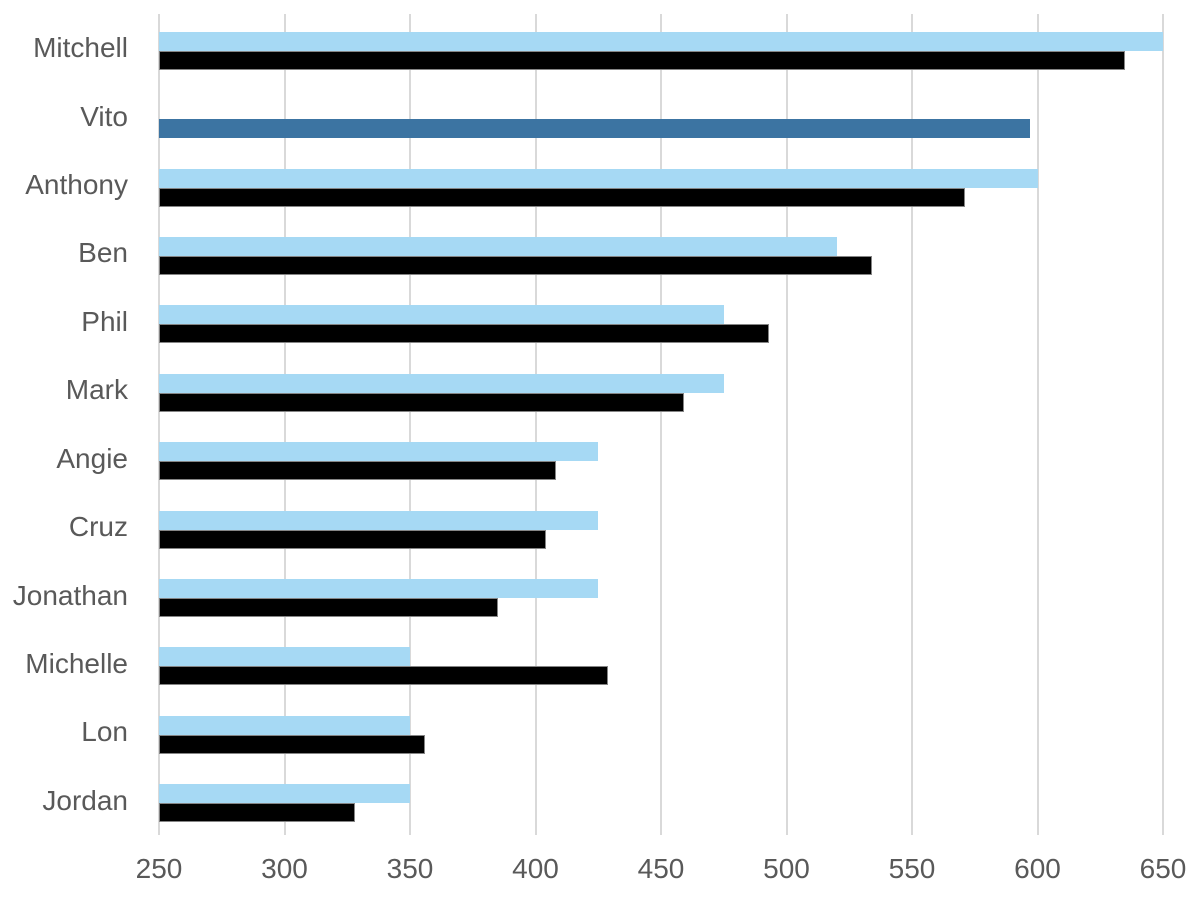 The image size is (1200, 909). What do you see at coordinates (292, 744) in the screenshot?
I see `bar-black-series-lon` at bounding box center [292, 744].